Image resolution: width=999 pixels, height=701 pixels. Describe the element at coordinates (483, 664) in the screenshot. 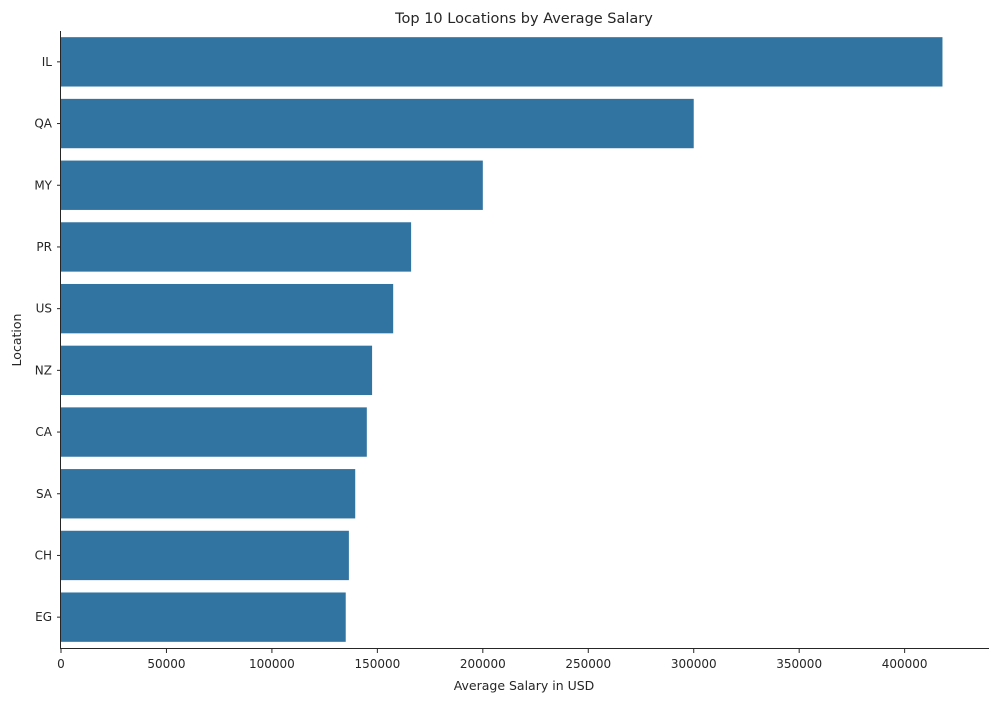

I see `x-tick-label-200000: 200000` at that location.